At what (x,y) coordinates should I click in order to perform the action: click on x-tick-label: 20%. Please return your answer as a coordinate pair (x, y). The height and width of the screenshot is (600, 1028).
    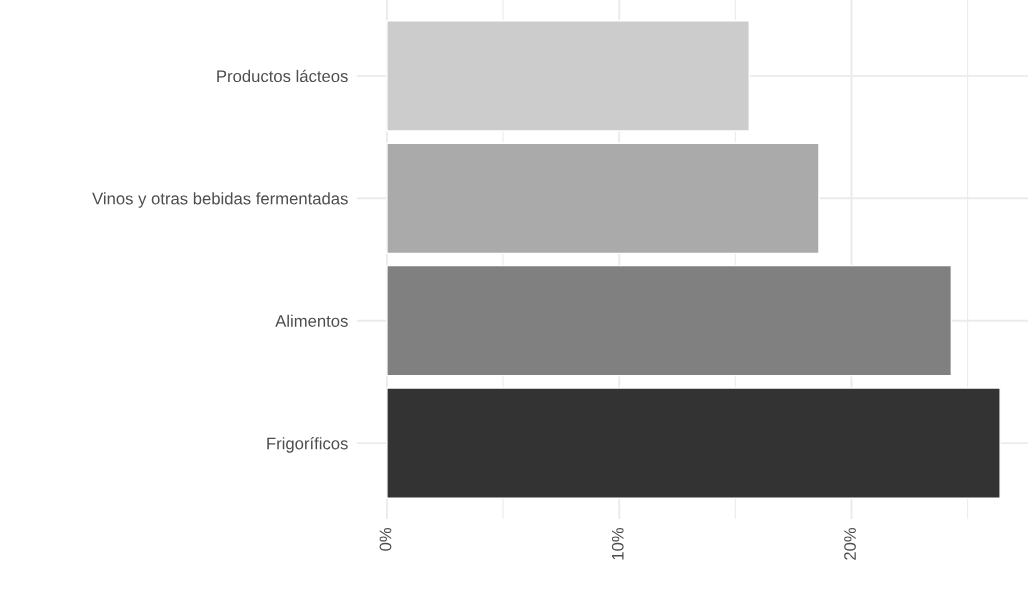
    Looking at the image, I should click on (850, 543).